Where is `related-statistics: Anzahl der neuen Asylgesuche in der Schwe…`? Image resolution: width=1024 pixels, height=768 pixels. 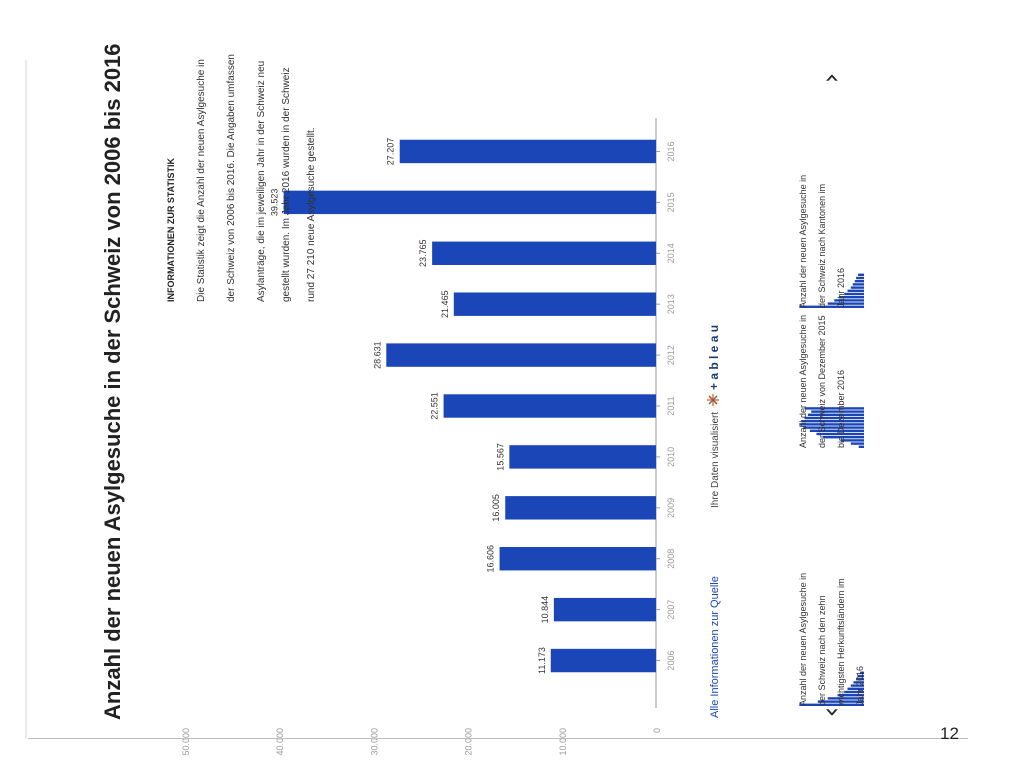 related-statistics: Anzahl der neuen Asylgesuche in der Schwe… is located at coordinates (831, 441).